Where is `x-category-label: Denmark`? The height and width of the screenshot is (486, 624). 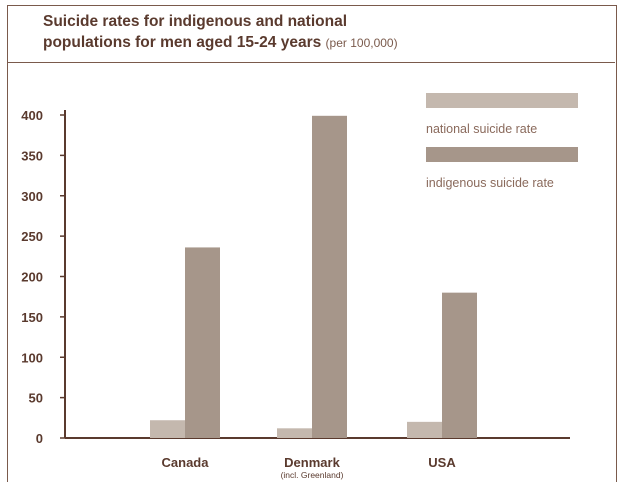
x-category-label: Denmark is located at coordinates (312, 462).